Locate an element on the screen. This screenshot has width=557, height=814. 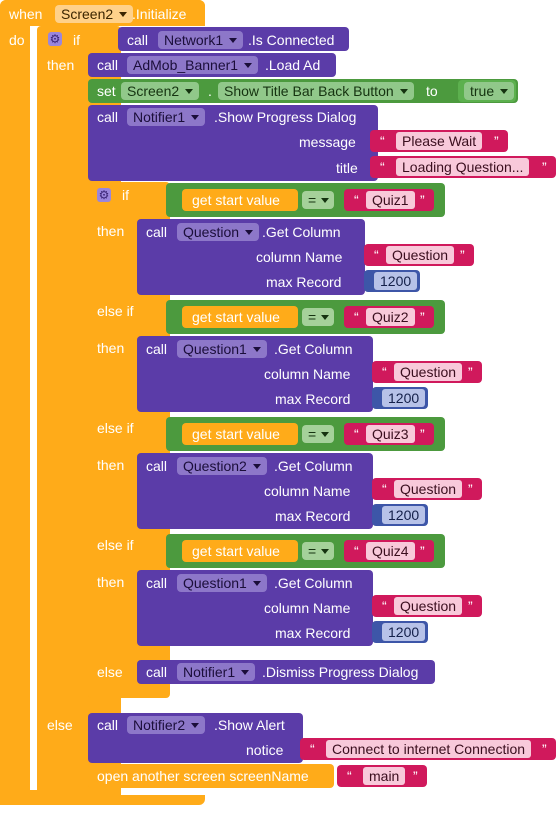
quiz-value: Quiz1 is located at coordinates (390, 200).